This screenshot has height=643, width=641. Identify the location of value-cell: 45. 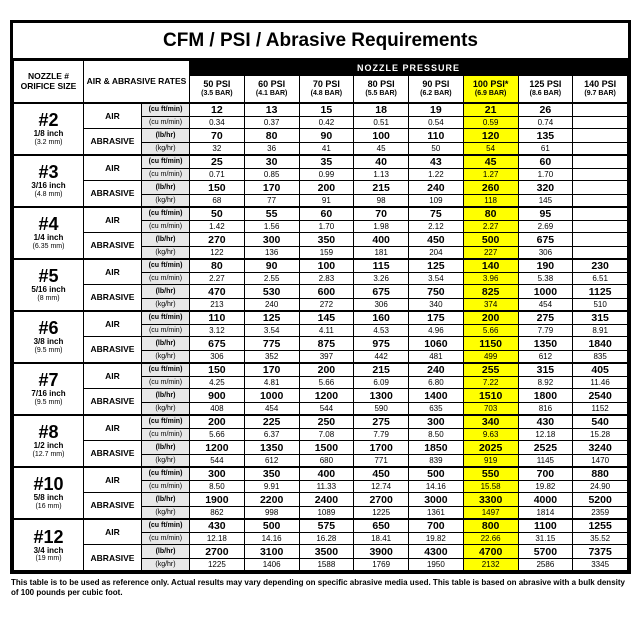
(381, 148).